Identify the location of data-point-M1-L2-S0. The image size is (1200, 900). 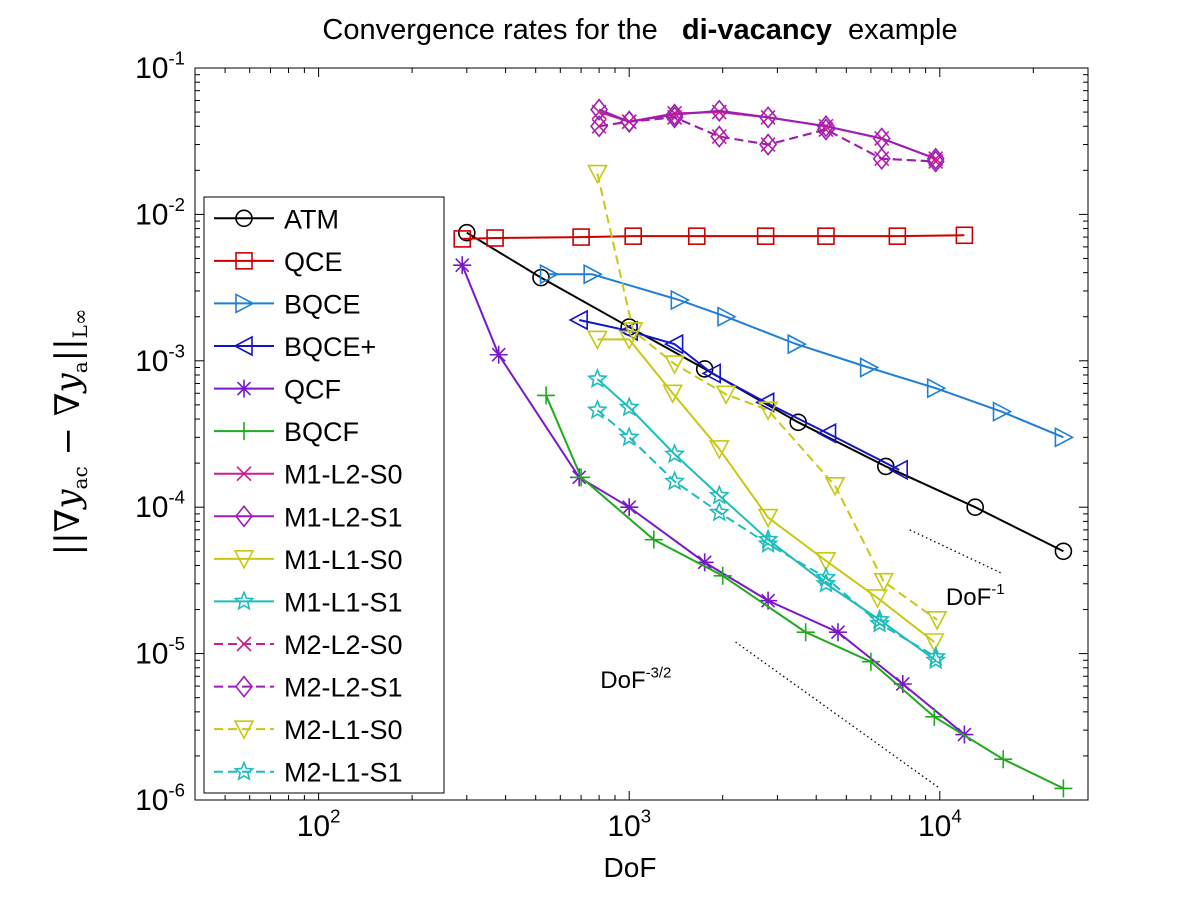
(599, 112).